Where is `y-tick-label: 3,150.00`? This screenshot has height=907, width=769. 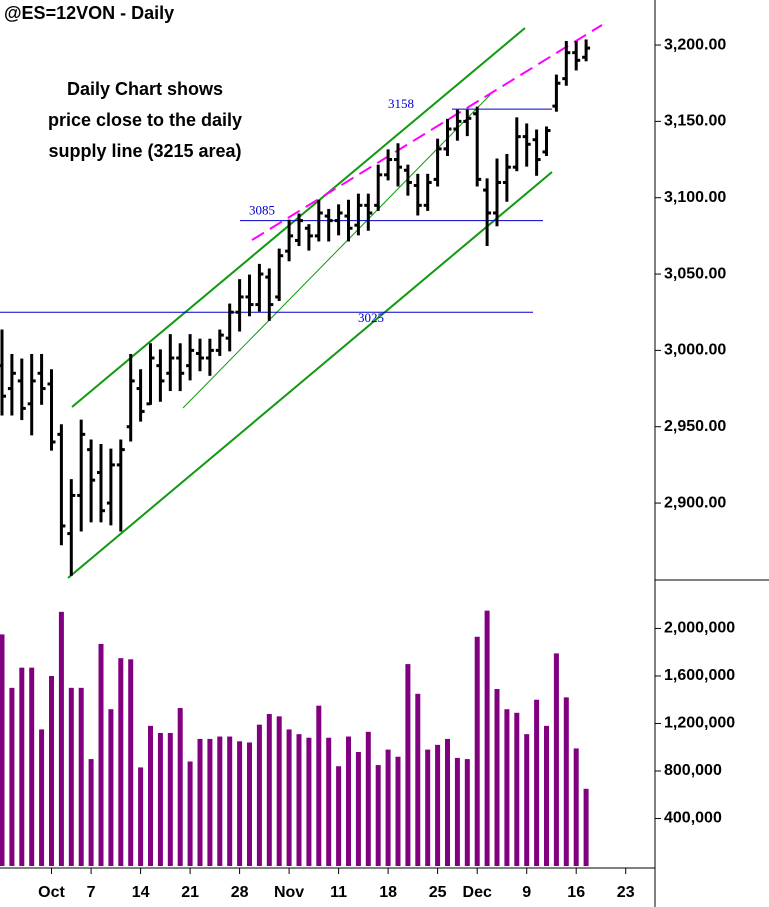
y-tick-label: 3,150.00 is located at coordinates (695, 121).